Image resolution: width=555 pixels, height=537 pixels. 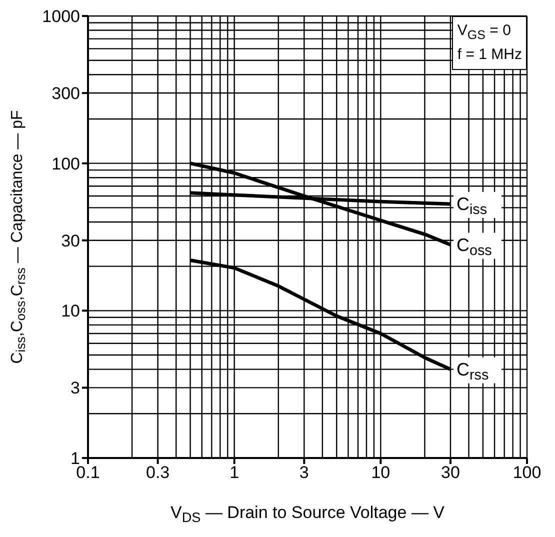 What do you see at coordinates (474, 246) in the screenshot?
I see `series-label: C$_{oss}$` at bounding box center [474, 246].